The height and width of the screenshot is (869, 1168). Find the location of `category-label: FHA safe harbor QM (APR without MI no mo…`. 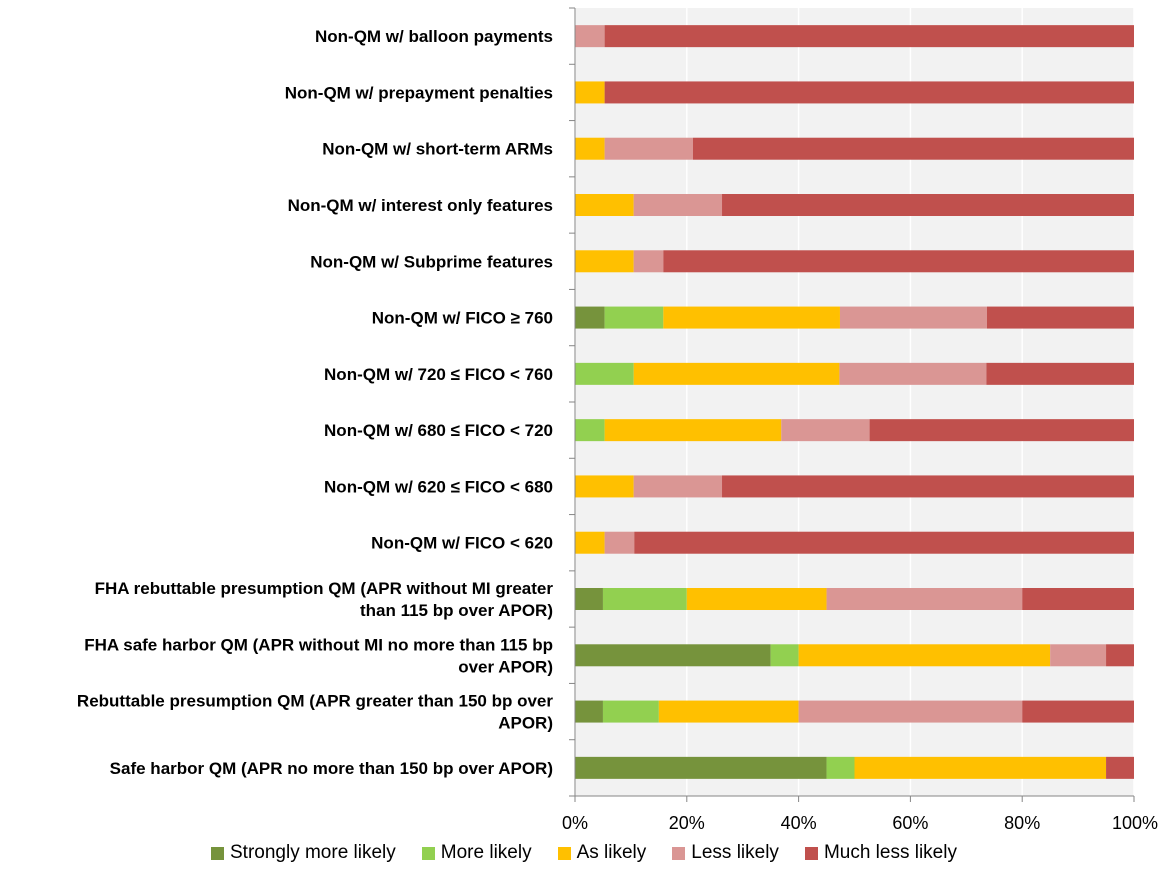

category-label: FHA safe harbor QM (APR without MI no mo… is located at coordinates (318, 644).